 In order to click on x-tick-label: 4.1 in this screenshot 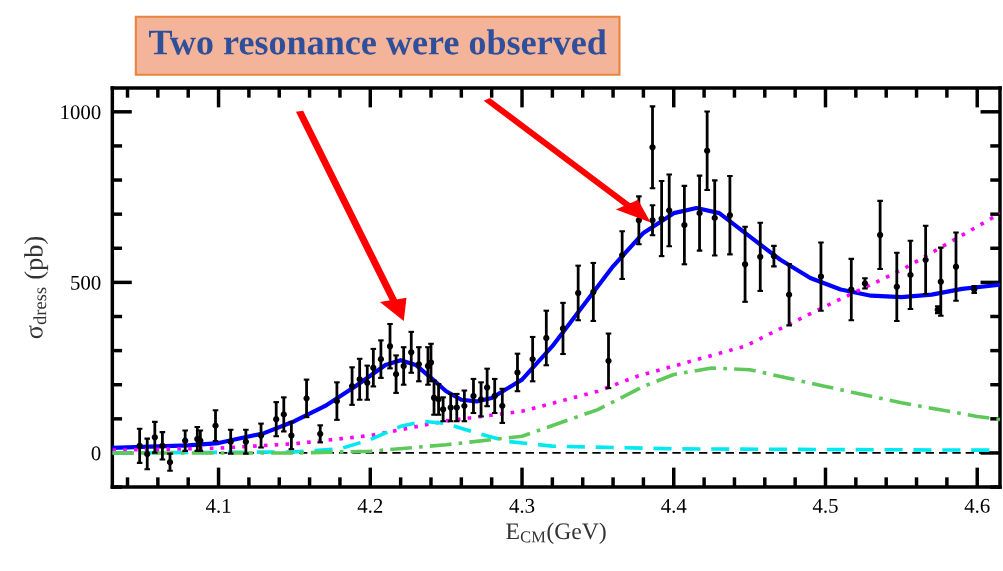, I will do `click(218, 505)`.